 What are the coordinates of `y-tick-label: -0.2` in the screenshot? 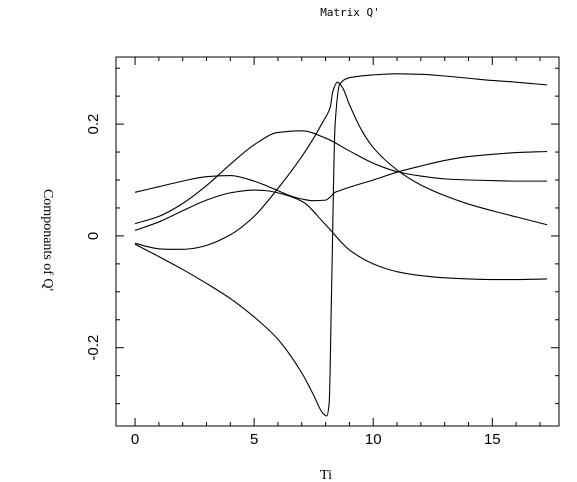 It's located at (93, 348).